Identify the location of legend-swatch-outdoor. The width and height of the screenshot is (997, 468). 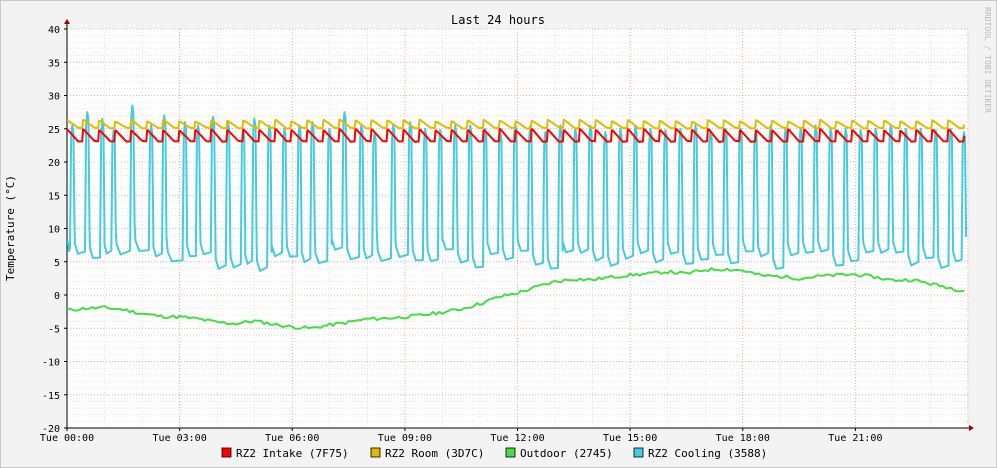
(510, 452).